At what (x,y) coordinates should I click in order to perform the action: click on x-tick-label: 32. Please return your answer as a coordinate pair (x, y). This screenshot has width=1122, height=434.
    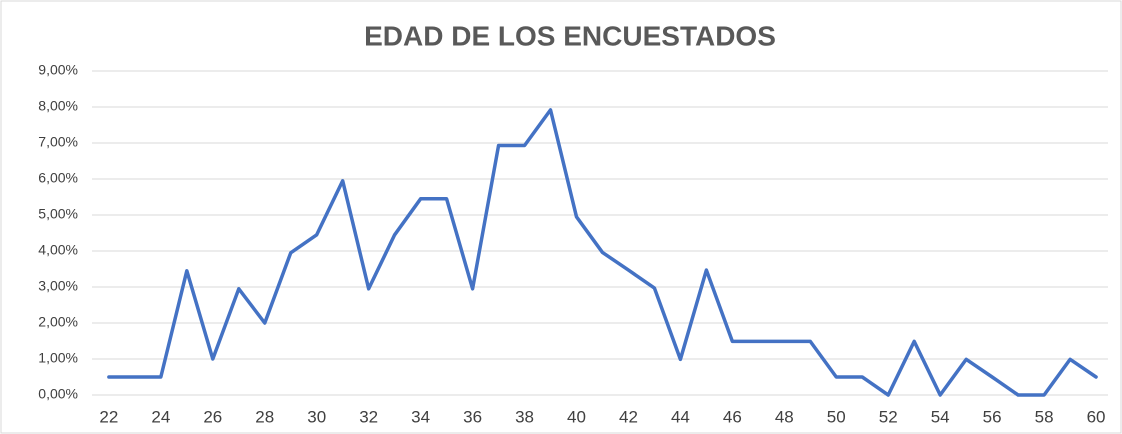
    Looking at the image, I should click on (368, 416).